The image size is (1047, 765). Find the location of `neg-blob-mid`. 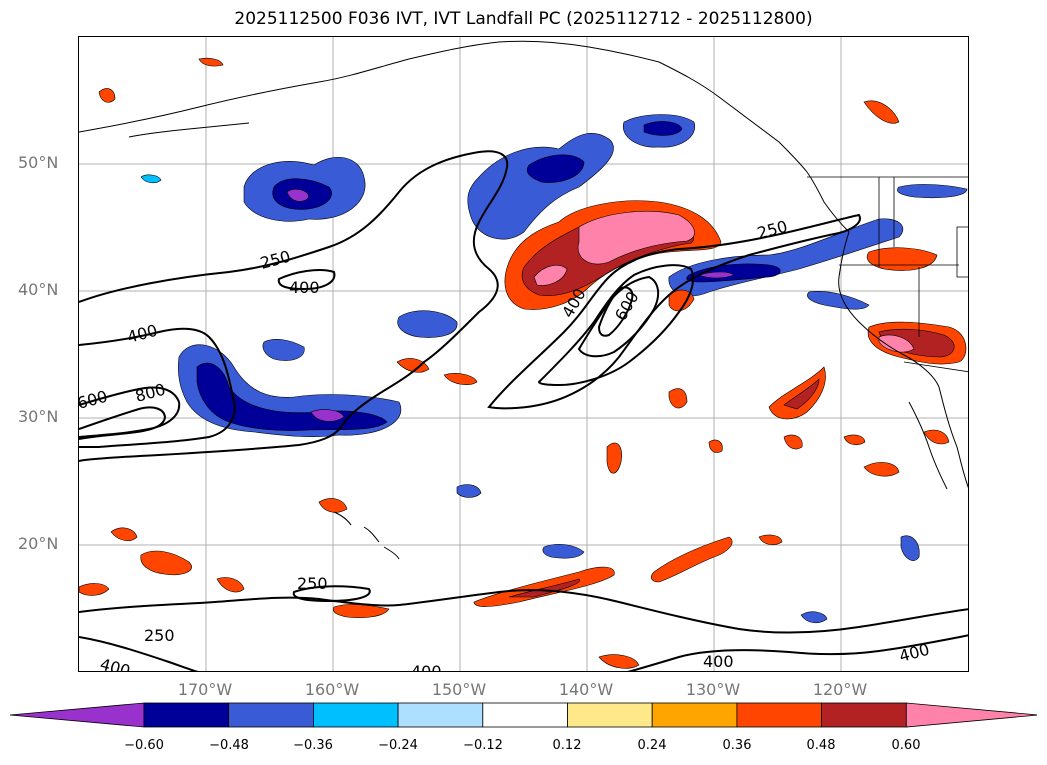

neg-blob-mid is located at coordinates (427, 324).